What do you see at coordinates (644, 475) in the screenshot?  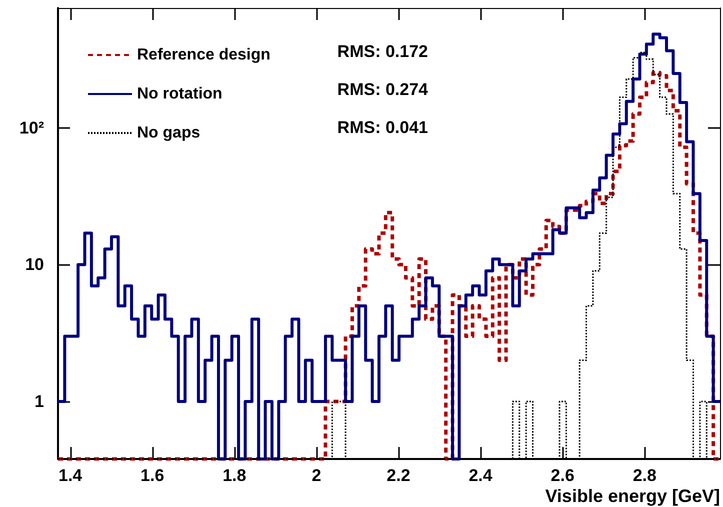 I see `x-tick-label: 2.8` at bounding box center [644, 475].